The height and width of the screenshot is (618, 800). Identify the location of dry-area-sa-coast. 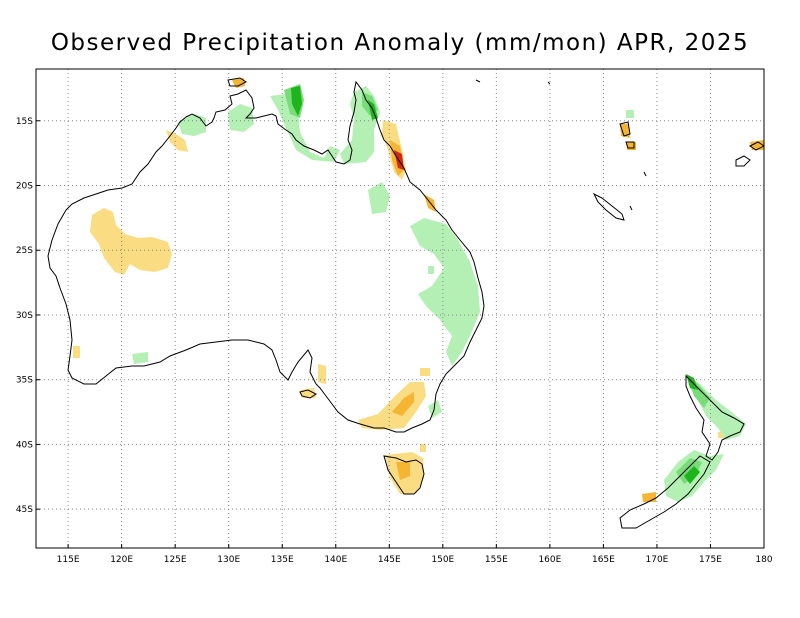
(425, 372).